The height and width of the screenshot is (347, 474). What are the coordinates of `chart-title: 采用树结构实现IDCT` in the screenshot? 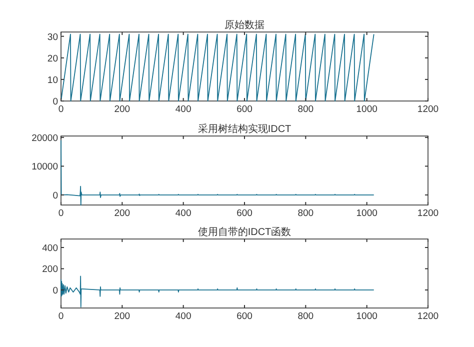 It's located at (245, 129).